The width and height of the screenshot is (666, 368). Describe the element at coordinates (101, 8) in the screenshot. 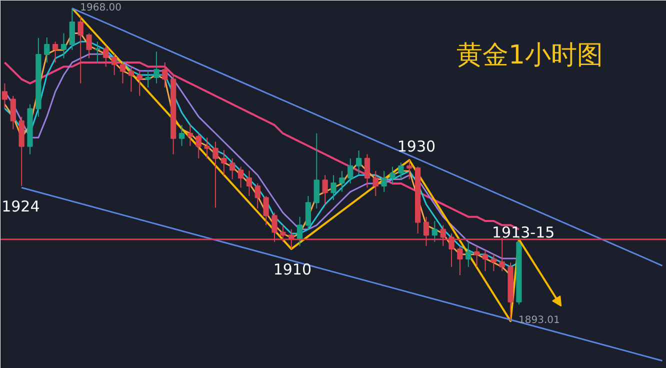

I see `annotation: 1968.00` at that location.